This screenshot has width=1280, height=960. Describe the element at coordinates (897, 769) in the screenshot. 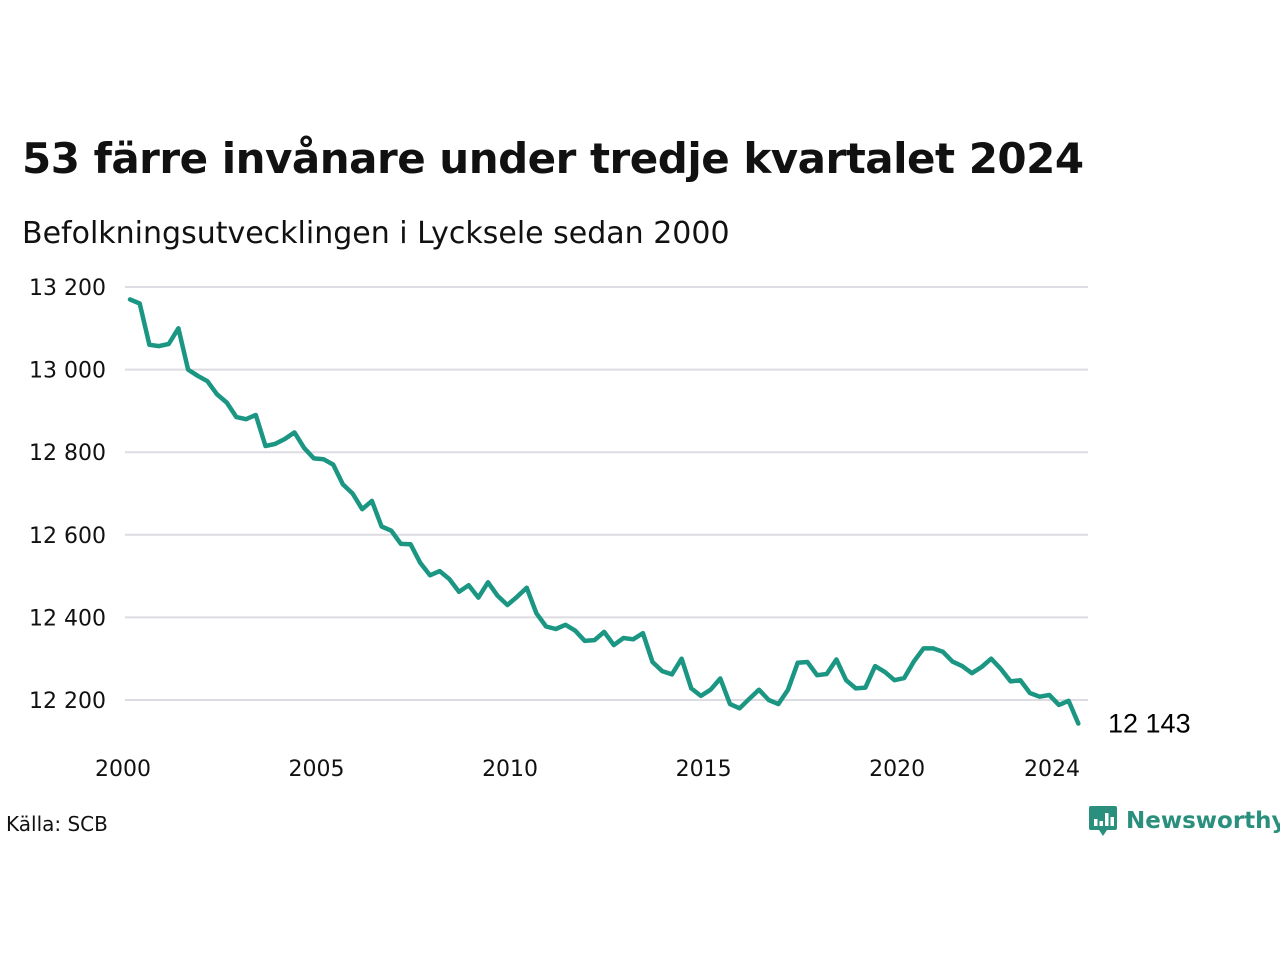

I see `x-tick-label: 2020` at that location.